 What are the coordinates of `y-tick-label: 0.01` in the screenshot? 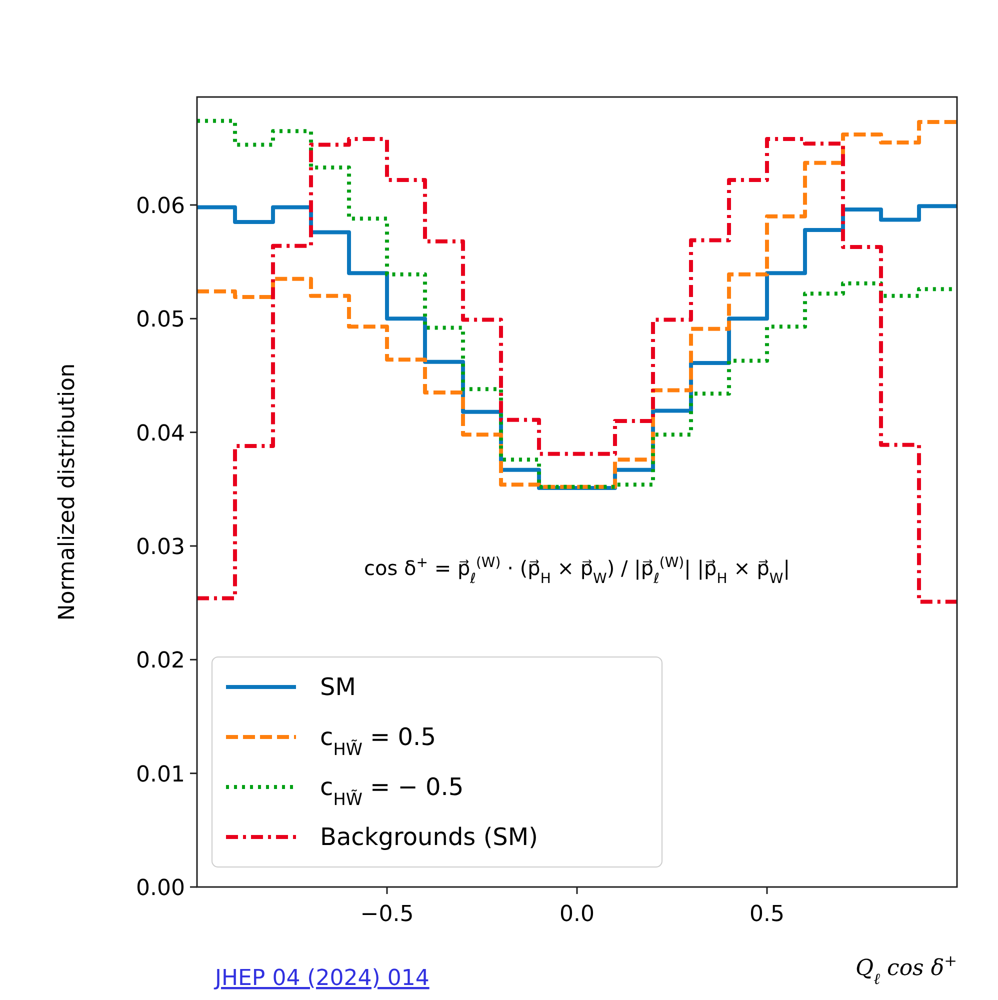 It's located at (160, 775).